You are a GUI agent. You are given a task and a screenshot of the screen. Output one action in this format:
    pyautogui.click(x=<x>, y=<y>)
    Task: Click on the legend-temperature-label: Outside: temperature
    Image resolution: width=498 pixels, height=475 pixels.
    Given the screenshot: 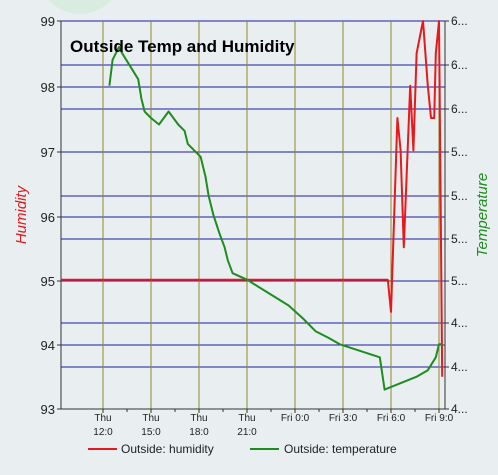 What is the action you would take?
    pyautogui.click(x=340, y=449)
    